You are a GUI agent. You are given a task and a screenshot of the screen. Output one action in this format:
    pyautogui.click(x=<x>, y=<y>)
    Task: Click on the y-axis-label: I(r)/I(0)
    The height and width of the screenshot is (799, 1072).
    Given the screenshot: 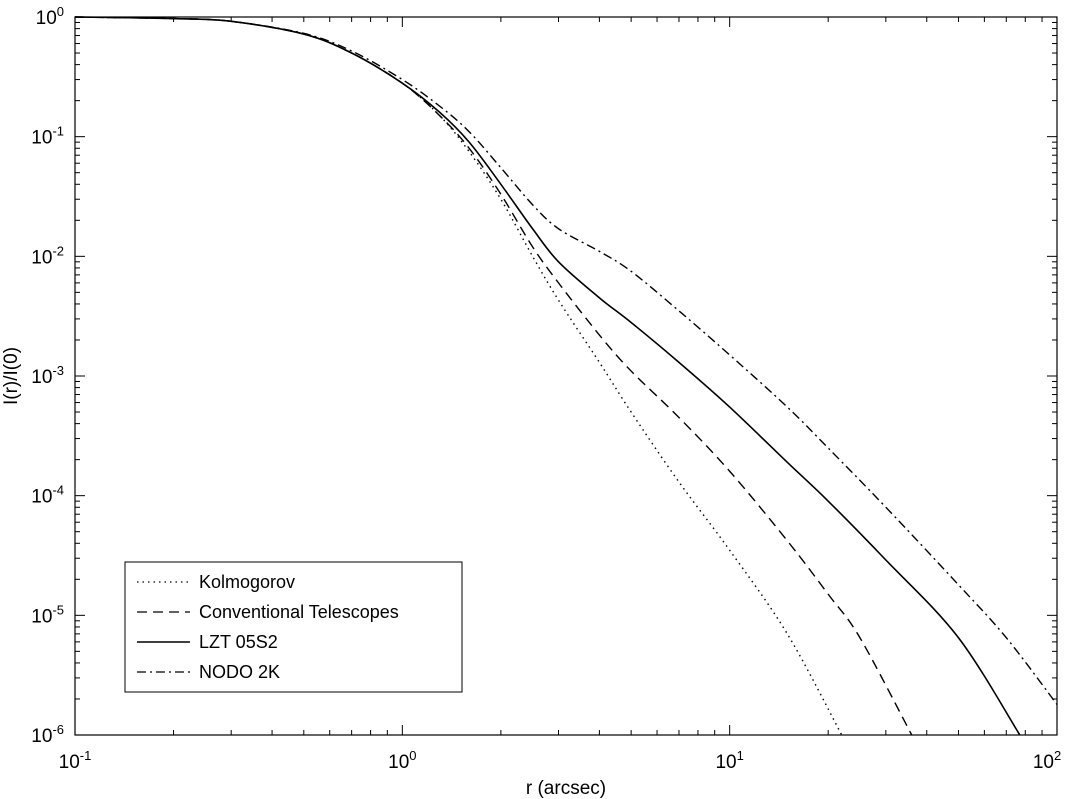 What is the action you would take?
    pyautogui.click(x=11, y=376)
    